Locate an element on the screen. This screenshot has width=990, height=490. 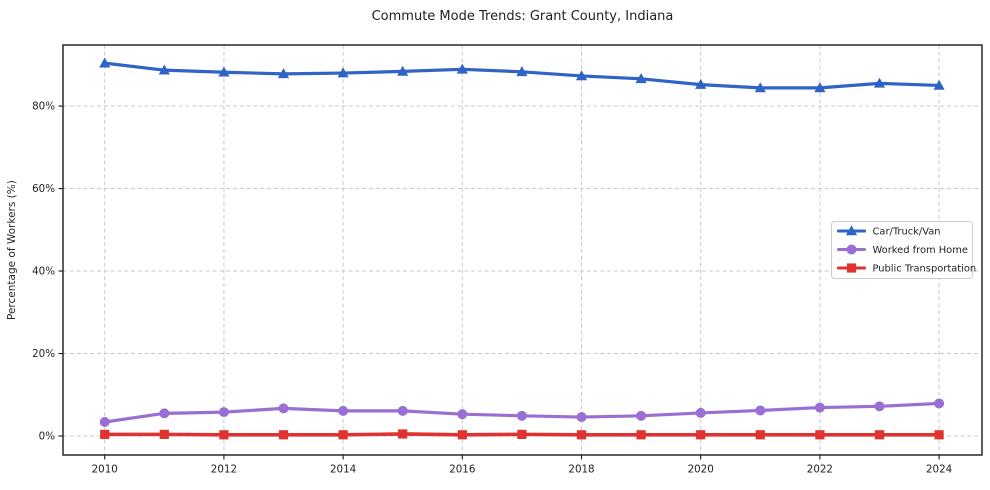
legend-entry-public-transportation: Public Transportation is located at coordinates (906, 269).